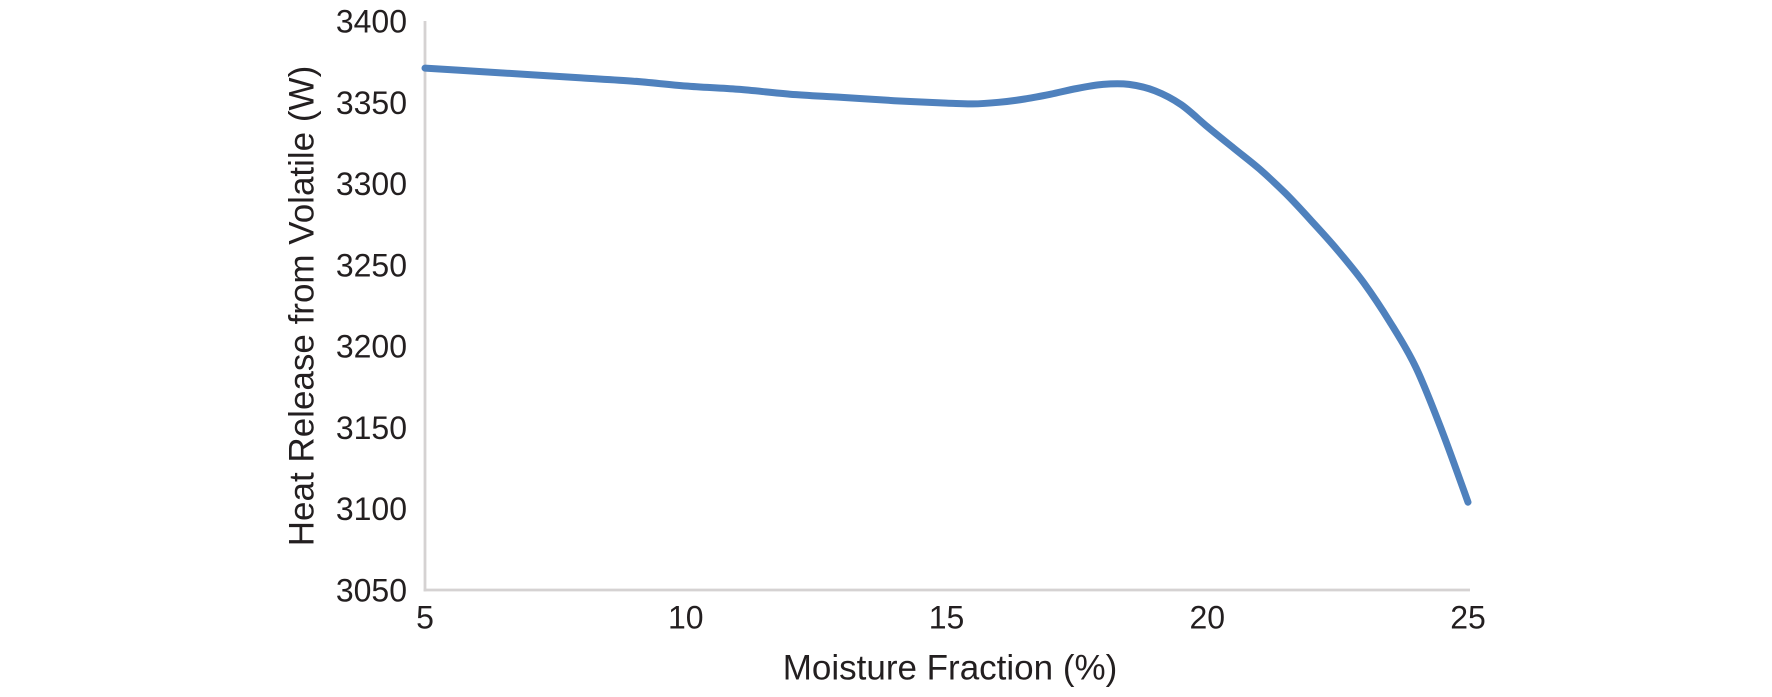 This screenshot has width=1772, height=697. Describe the element at coordinates (371, 22) in the screenshot. I see `y-tick-label: 3400` at that location.